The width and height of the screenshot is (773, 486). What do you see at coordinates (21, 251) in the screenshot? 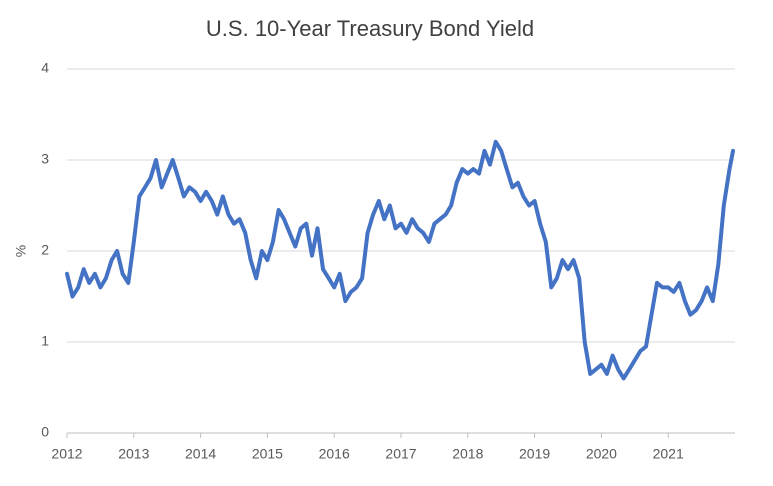
I see `y-axis-label: %` at bounding box center [21, 251].